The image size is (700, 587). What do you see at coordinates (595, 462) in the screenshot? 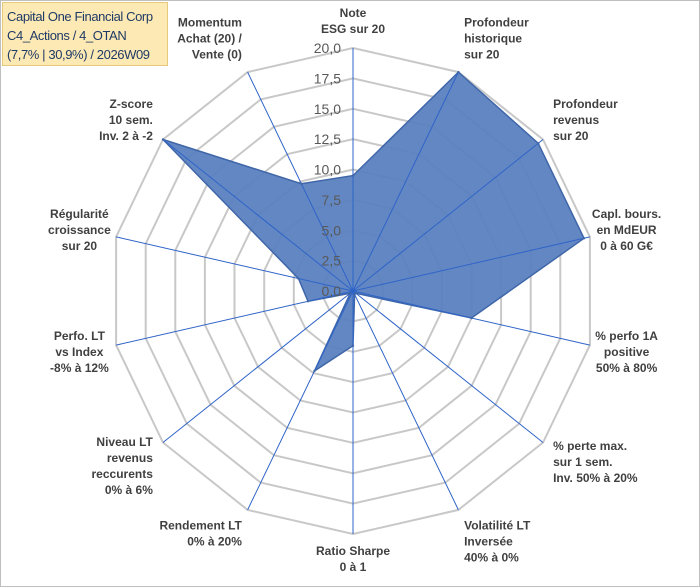
I see `category-label: % perte max. sur 1 sem. Inv. 50% à 20%` at bounding box center [595, 462].